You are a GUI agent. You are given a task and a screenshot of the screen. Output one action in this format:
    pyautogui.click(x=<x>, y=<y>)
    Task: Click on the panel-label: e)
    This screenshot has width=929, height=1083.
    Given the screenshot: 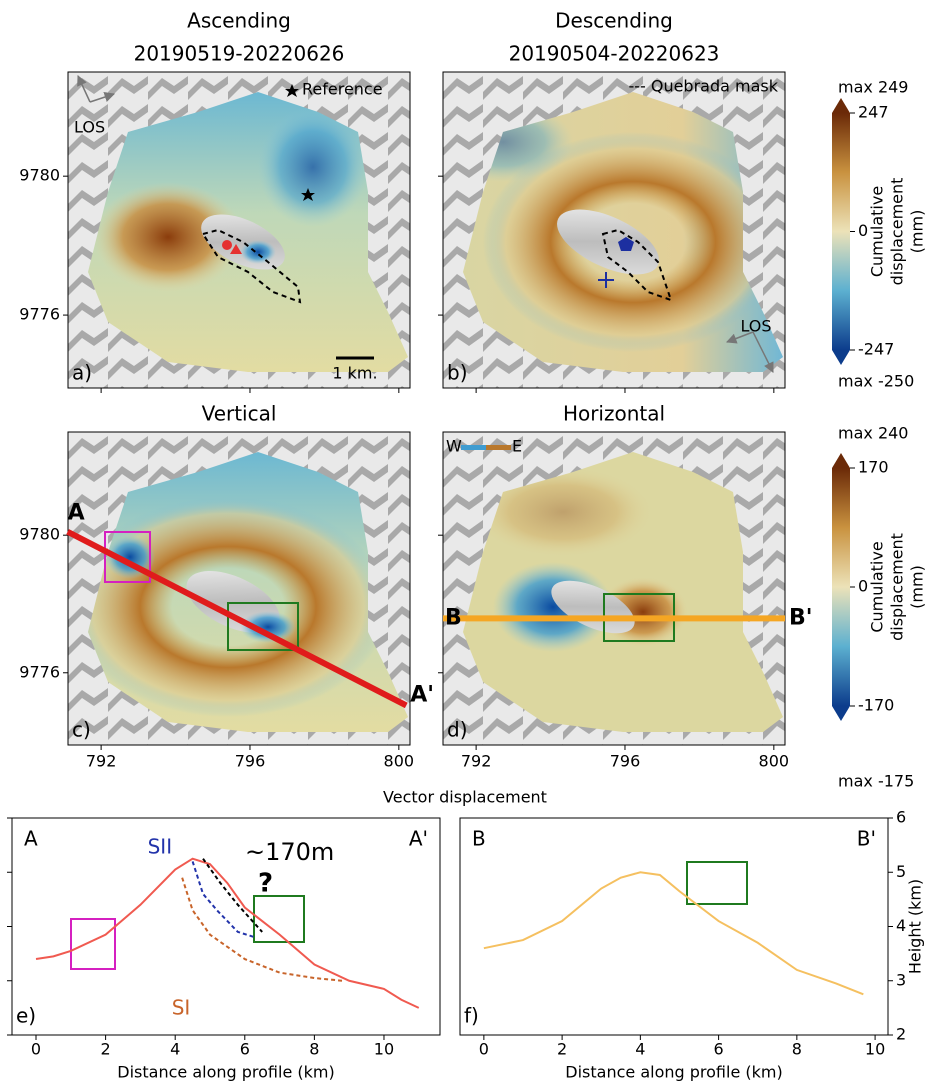 What is the action you would take?
    pyautogui.click(x=26, y=1016)
    